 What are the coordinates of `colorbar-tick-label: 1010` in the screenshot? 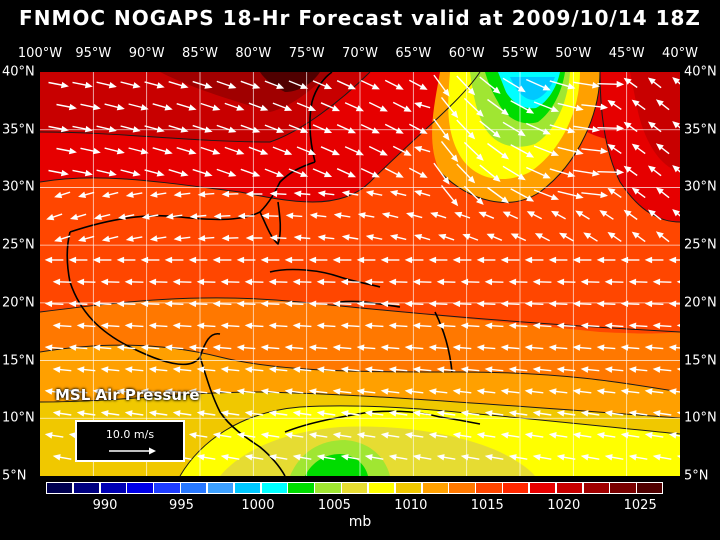 It's located at (411, 505).